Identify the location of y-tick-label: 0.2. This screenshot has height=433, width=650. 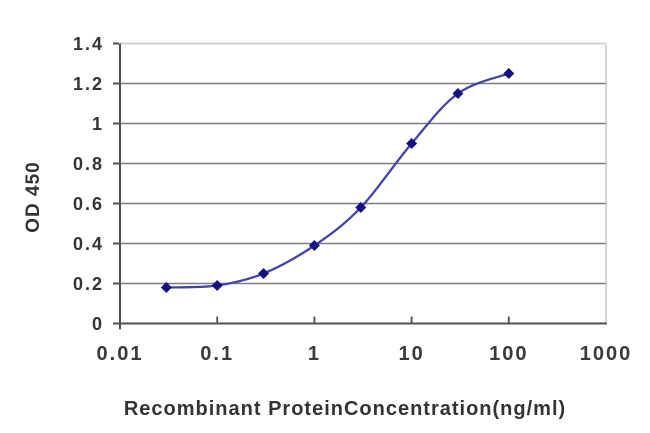
(88, 283).